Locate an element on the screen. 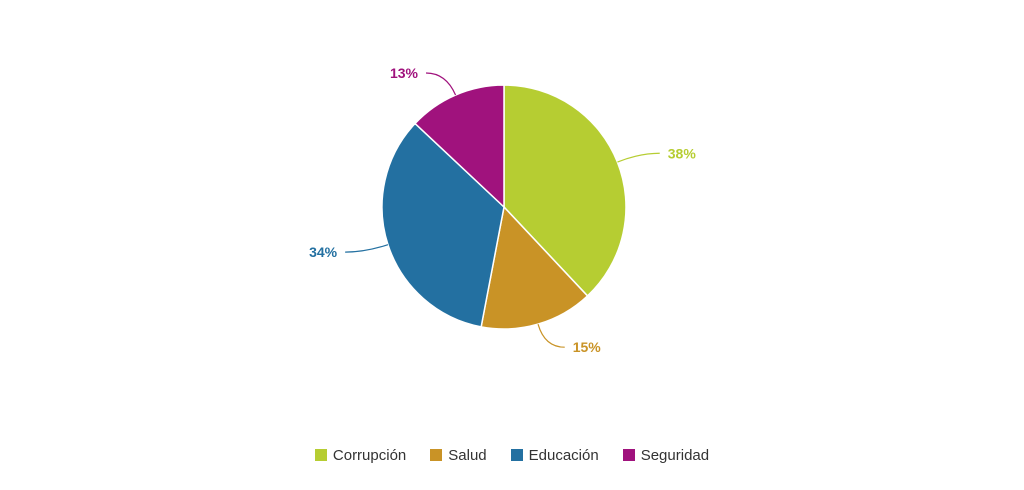  legend-item-salud: Salud is located at coordinates (458, 455).